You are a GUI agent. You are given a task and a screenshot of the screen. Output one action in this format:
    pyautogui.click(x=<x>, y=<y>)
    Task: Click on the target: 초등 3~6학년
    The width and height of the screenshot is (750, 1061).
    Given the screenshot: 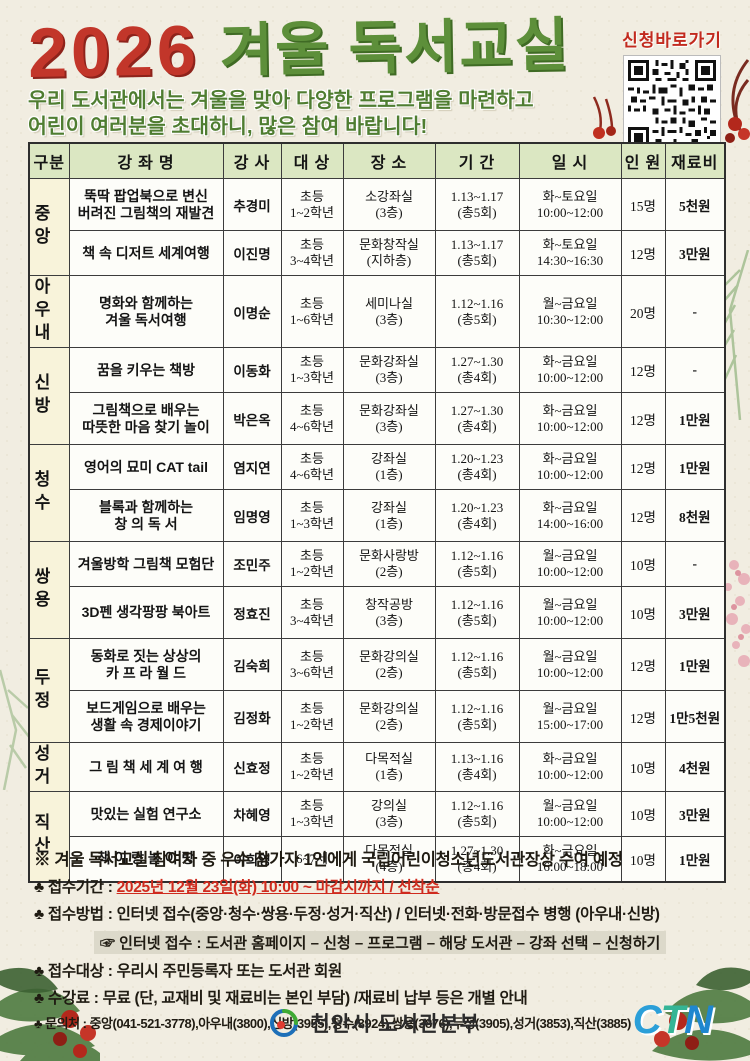 What is the action you would take?
    pyautogui.click(x=312, y=664)
    